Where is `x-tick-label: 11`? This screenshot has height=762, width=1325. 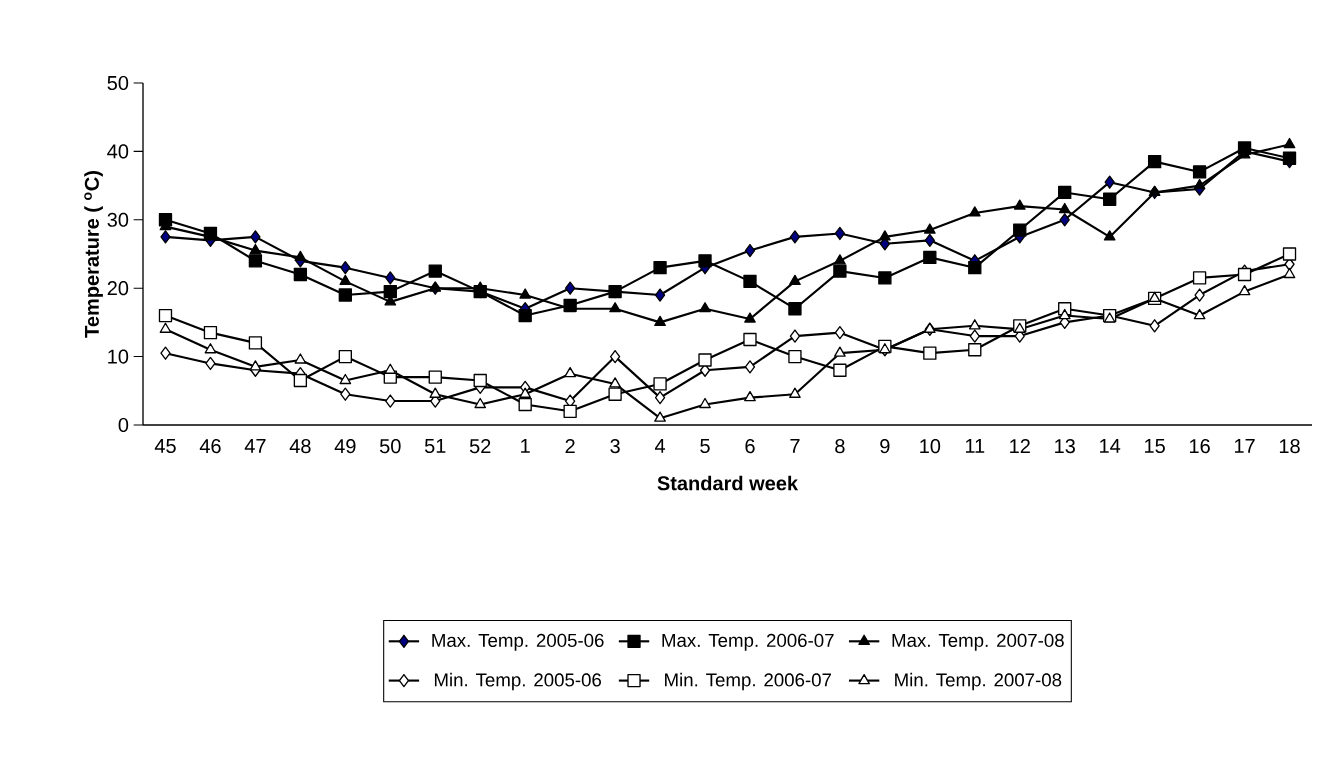 x-tick-label: 11 is located at coordinates (975, 446).